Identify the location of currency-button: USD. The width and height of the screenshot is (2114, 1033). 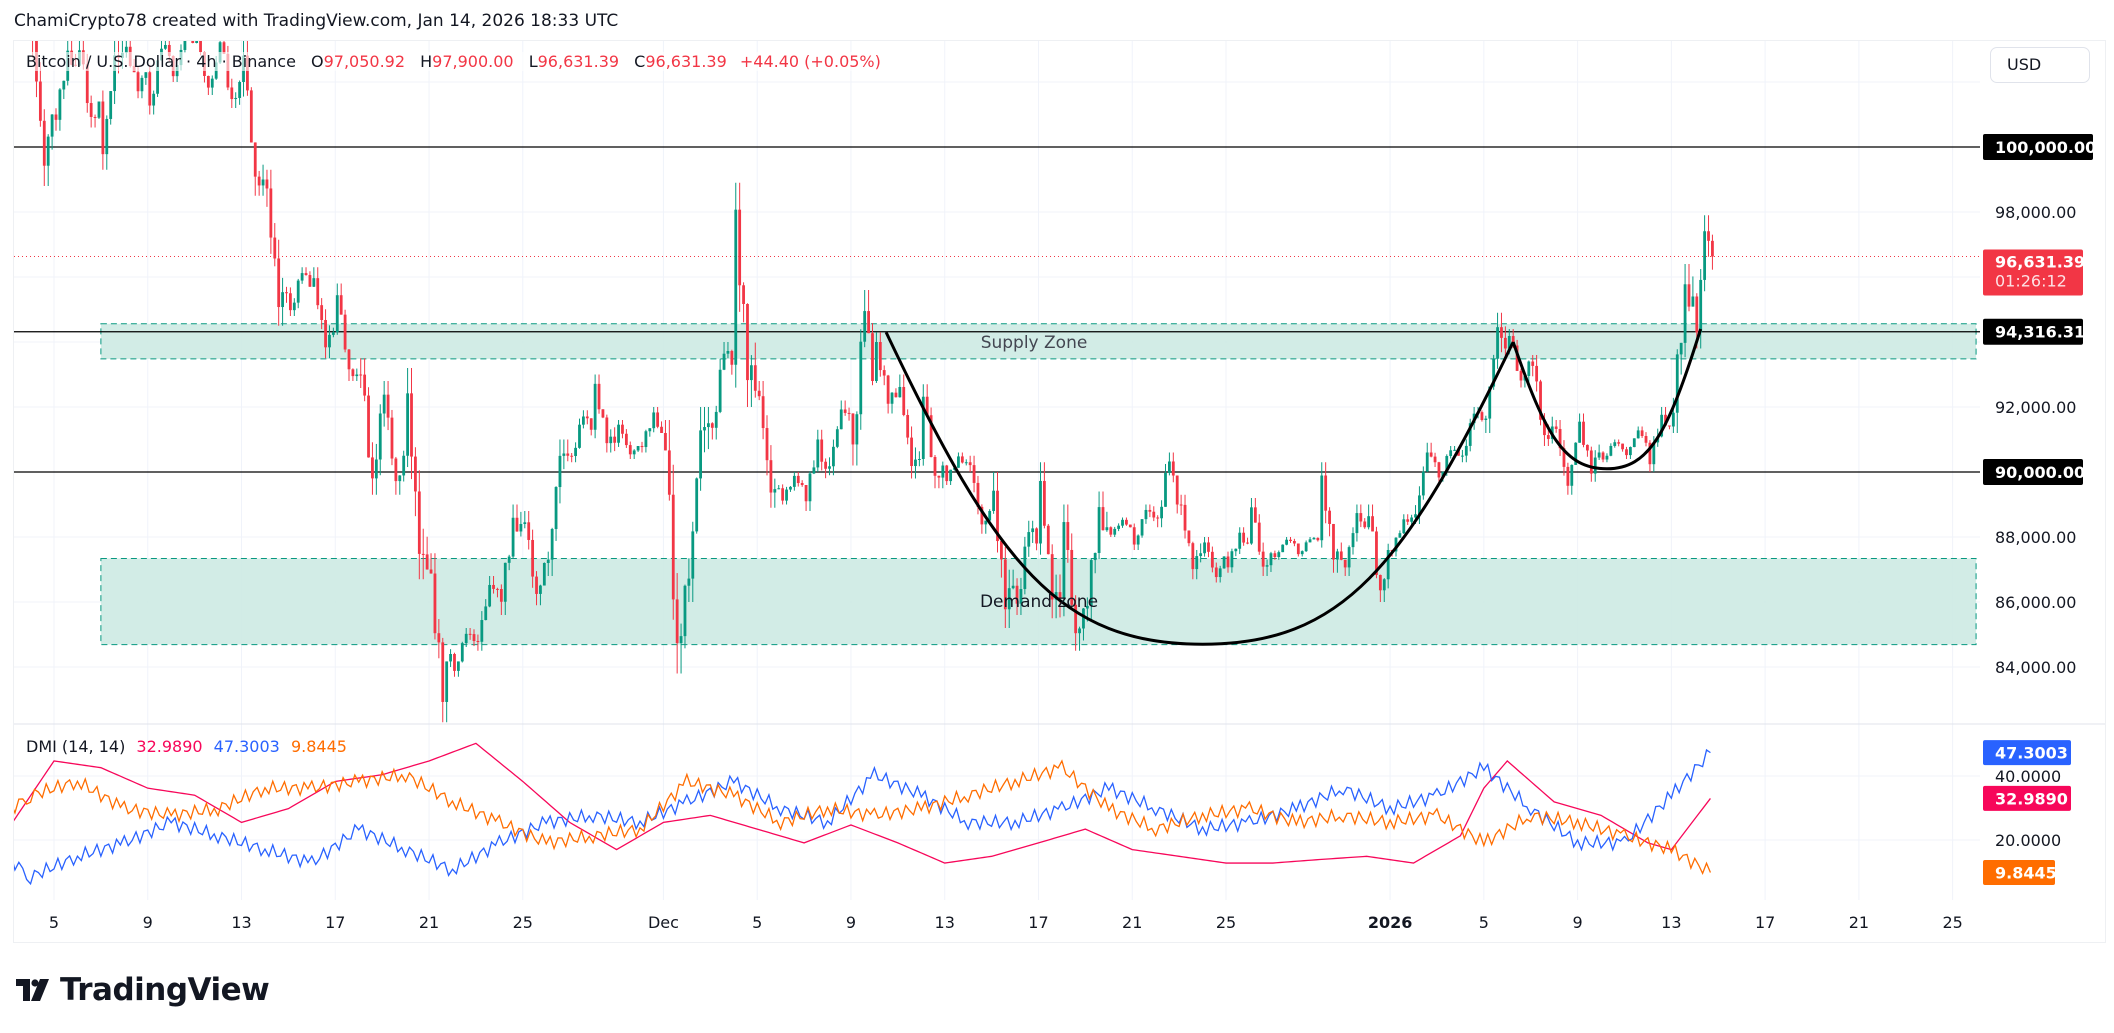
(2040, 65).